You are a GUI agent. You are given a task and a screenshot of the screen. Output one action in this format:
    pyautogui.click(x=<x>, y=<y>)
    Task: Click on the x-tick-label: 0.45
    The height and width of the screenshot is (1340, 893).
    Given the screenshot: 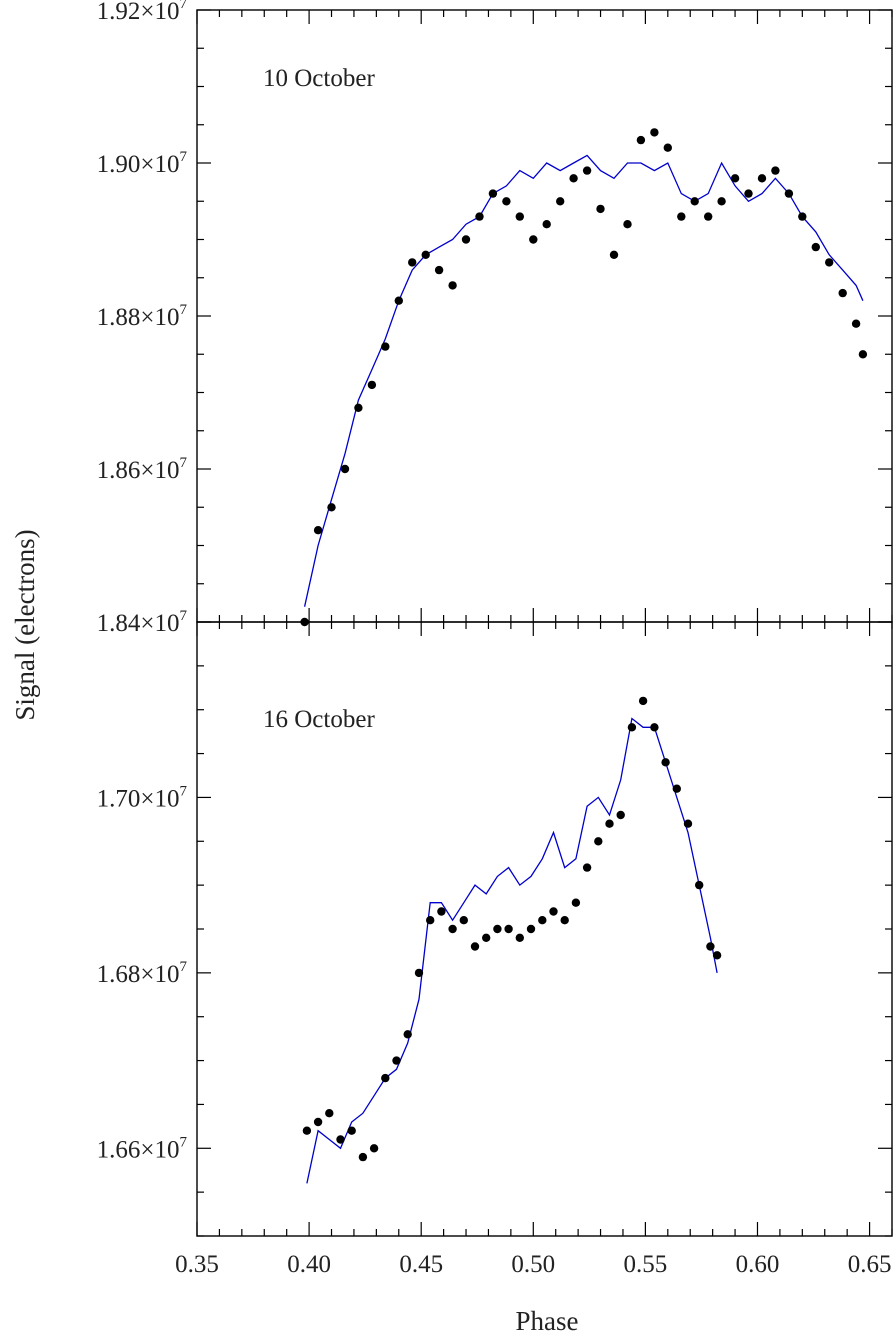 What is the action you would take?
    pyautogui.click(x=421, y=1264)
    